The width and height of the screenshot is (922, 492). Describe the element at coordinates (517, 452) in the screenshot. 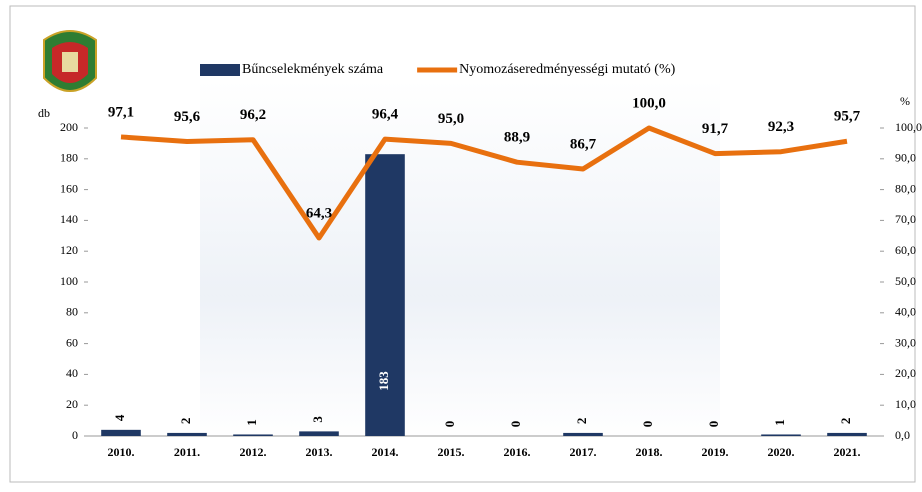

I see `x-tick-label: 2016.` at that location.